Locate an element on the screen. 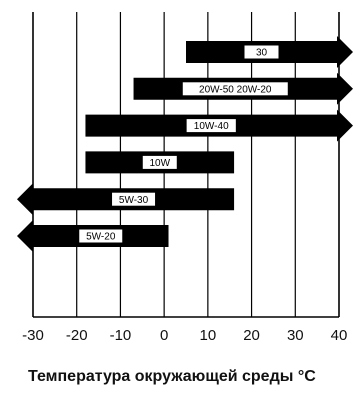 This screenshot has width=353, height=415. x-tick-label: 20 is located at coordinates (251, 335).